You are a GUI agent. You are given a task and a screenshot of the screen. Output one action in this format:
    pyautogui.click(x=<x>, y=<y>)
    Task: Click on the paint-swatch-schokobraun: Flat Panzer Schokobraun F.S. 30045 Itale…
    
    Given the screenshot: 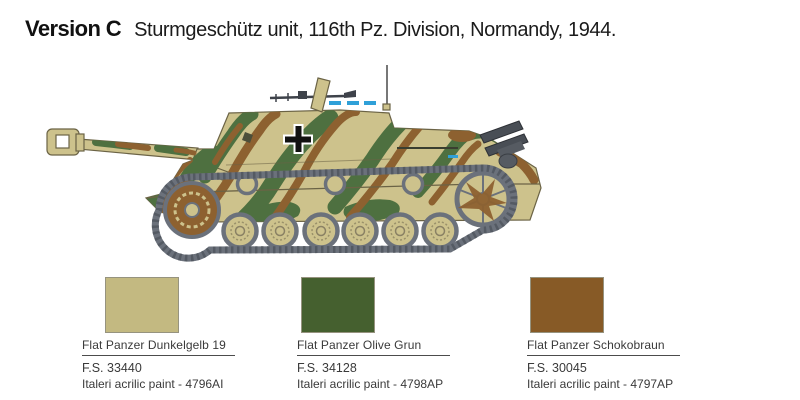 What is the action you would take?
    pyautogui.click(x=603, y=334)
    